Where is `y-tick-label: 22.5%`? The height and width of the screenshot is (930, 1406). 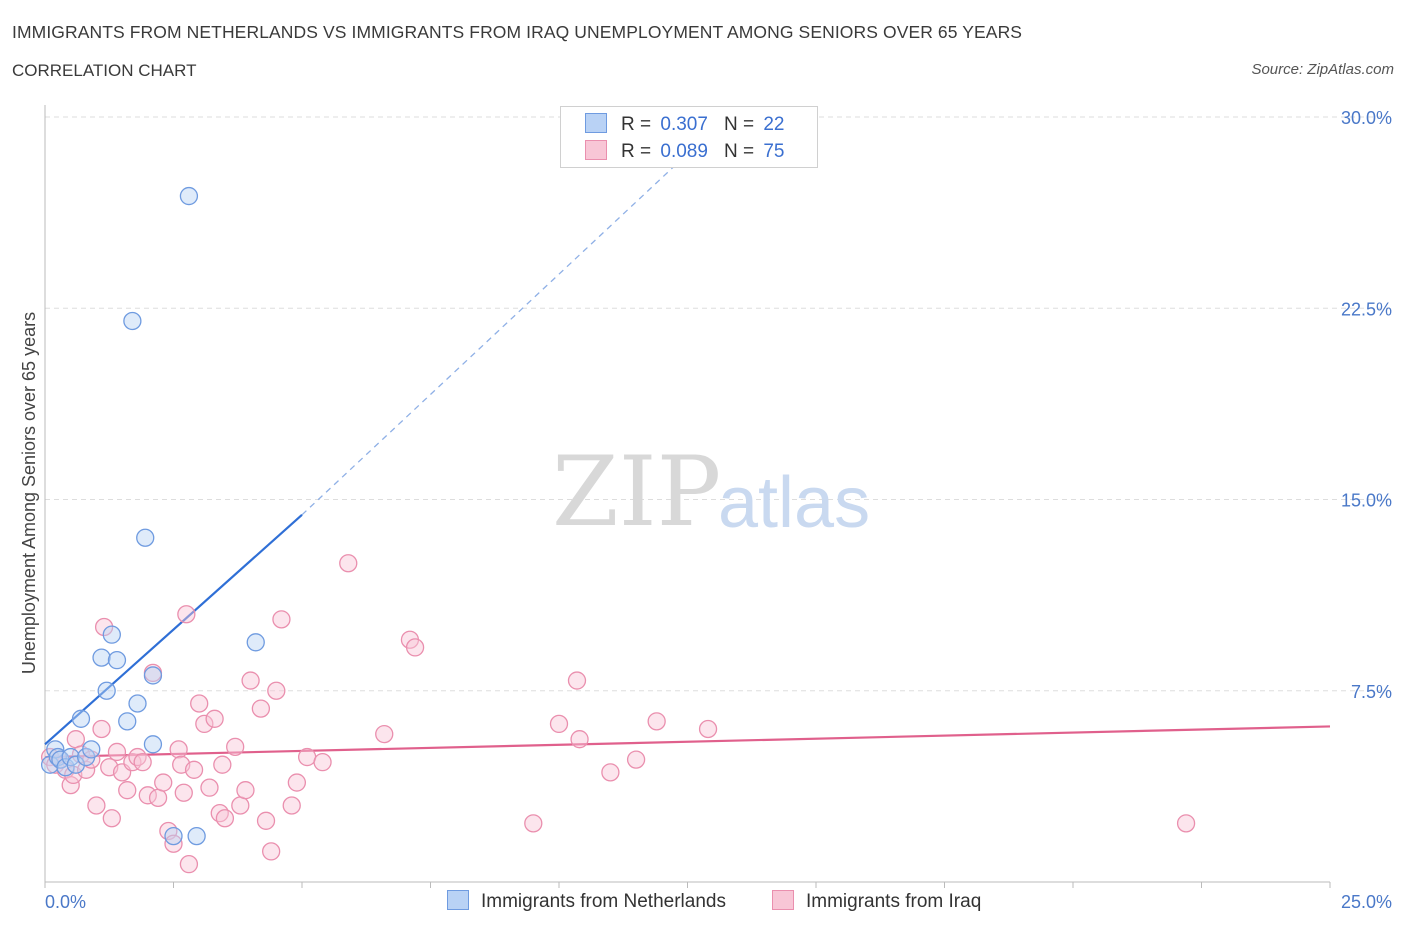 y-tick-label: 22.5% is located at coordinates (1366, 309).